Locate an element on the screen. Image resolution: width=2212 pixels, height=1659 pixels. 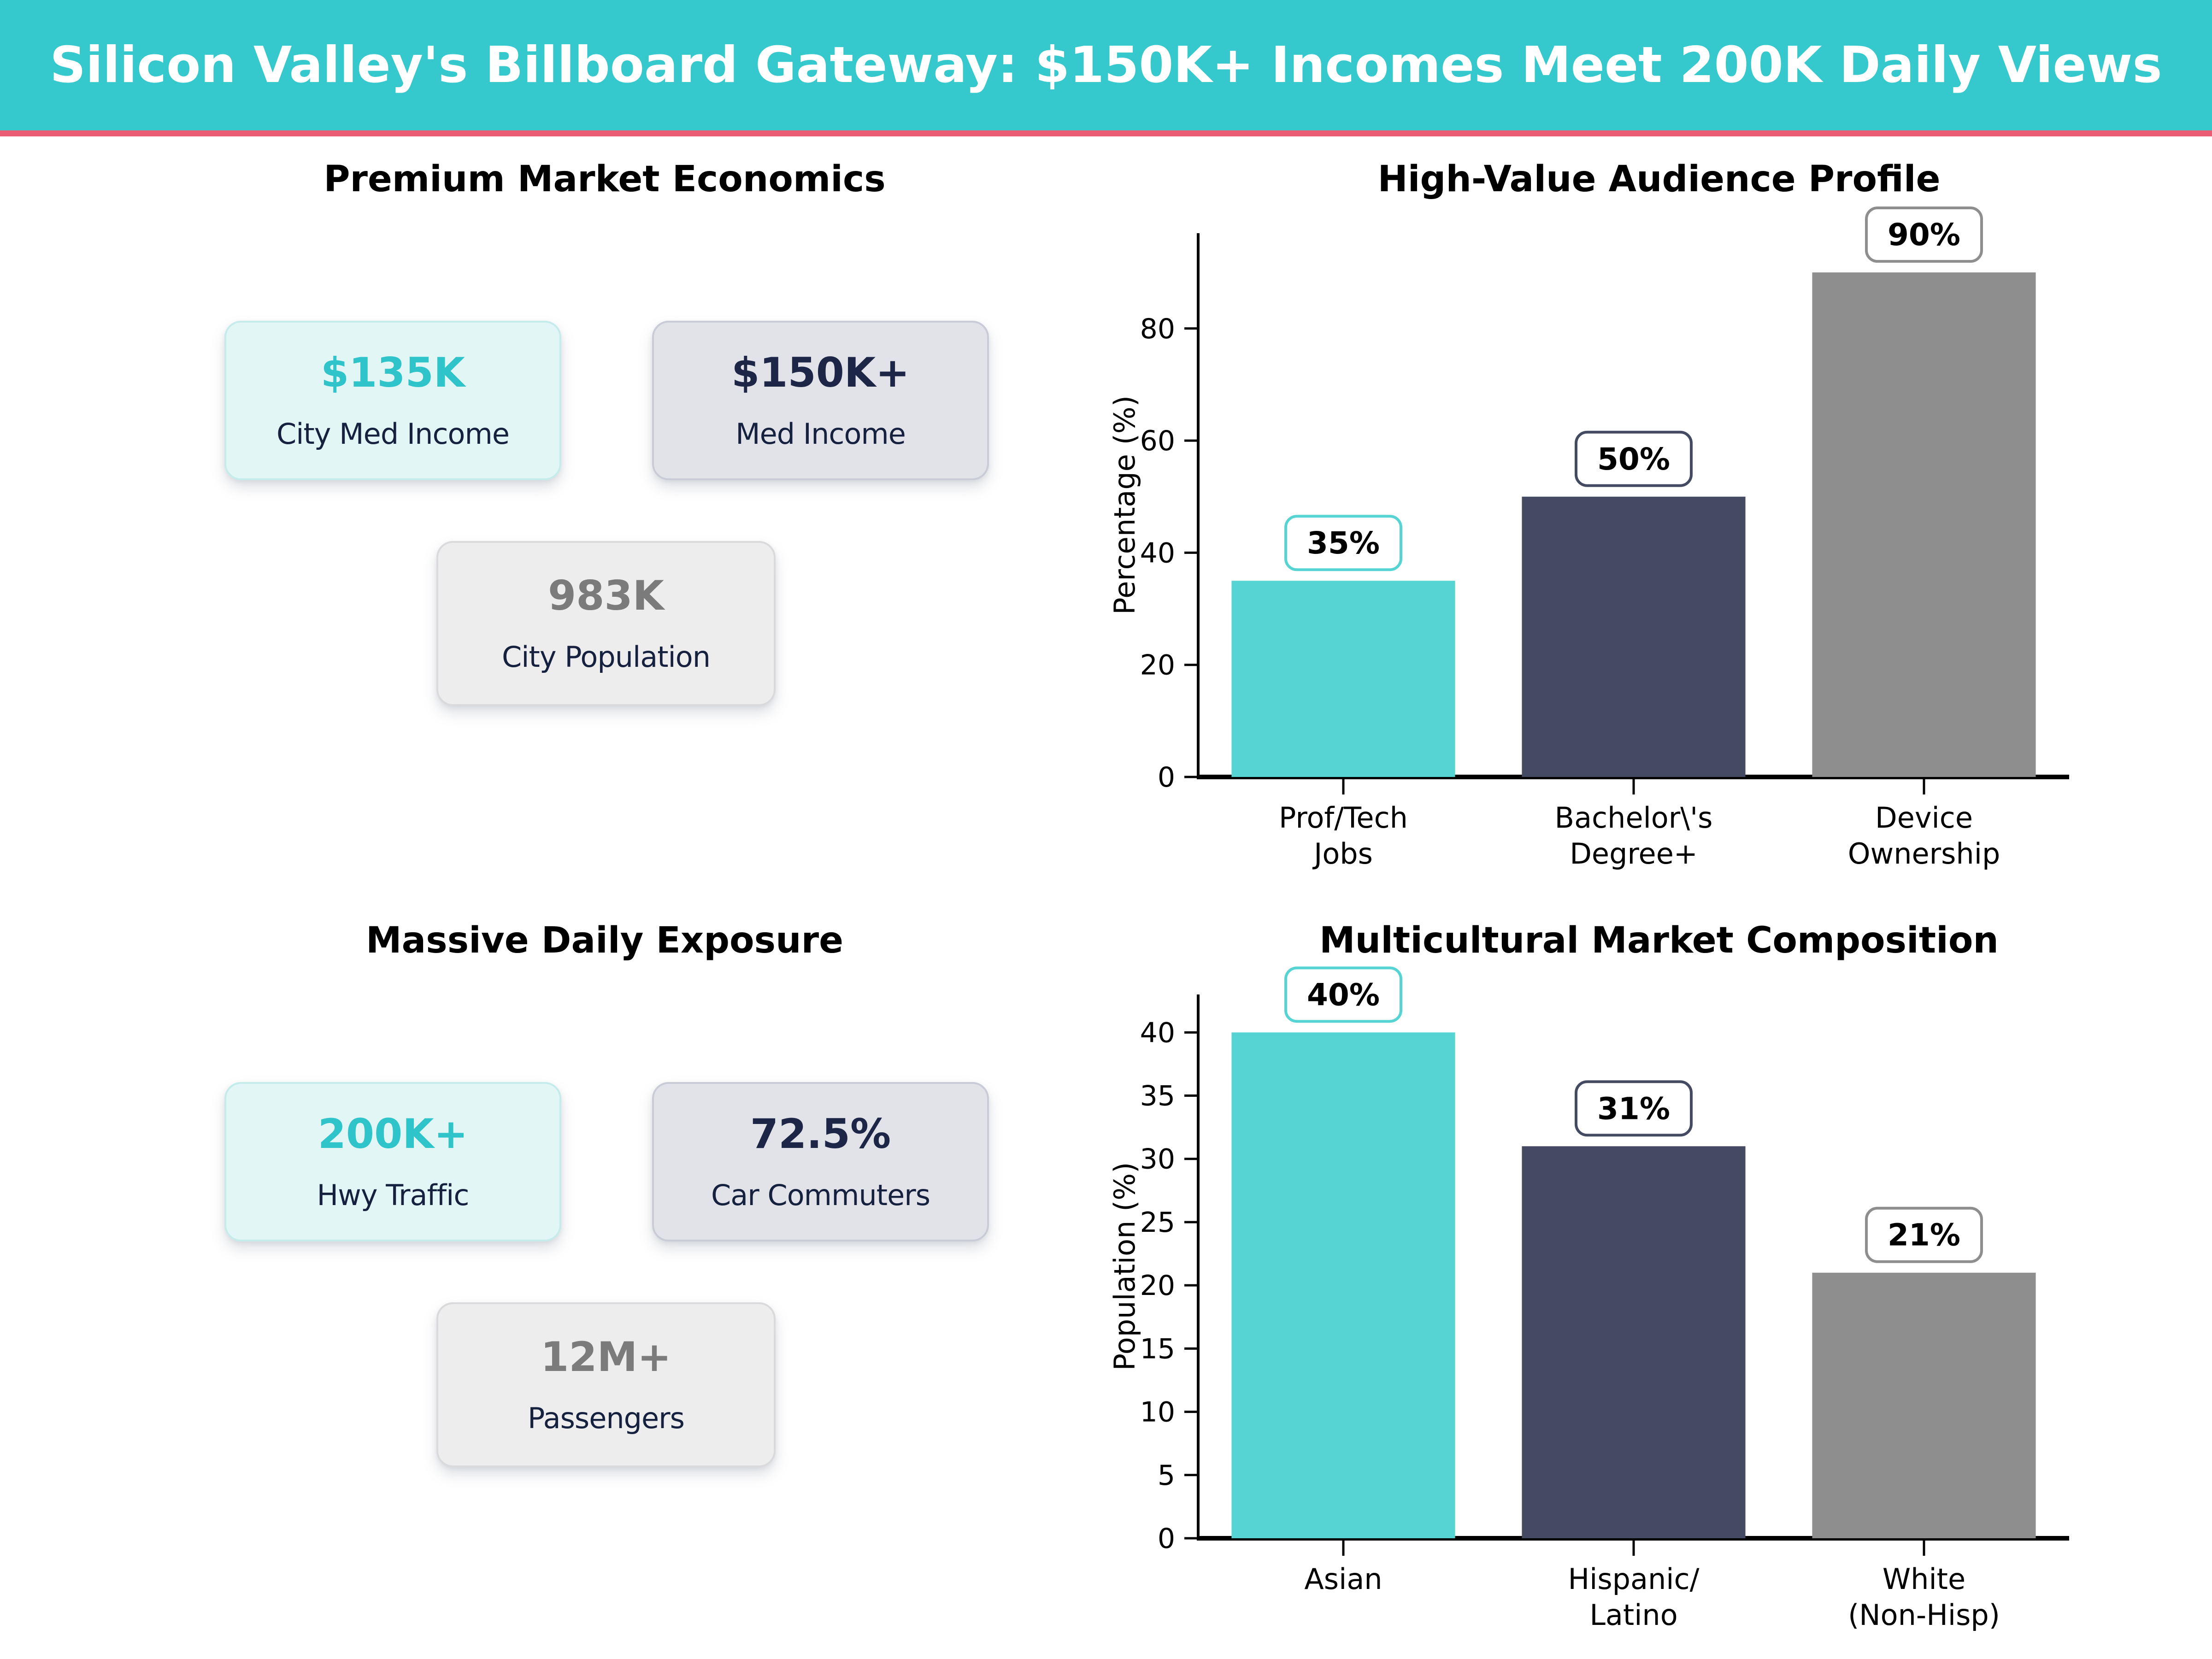
stat-card-city-population: 983K City Population is located at coordinates (606, 623).